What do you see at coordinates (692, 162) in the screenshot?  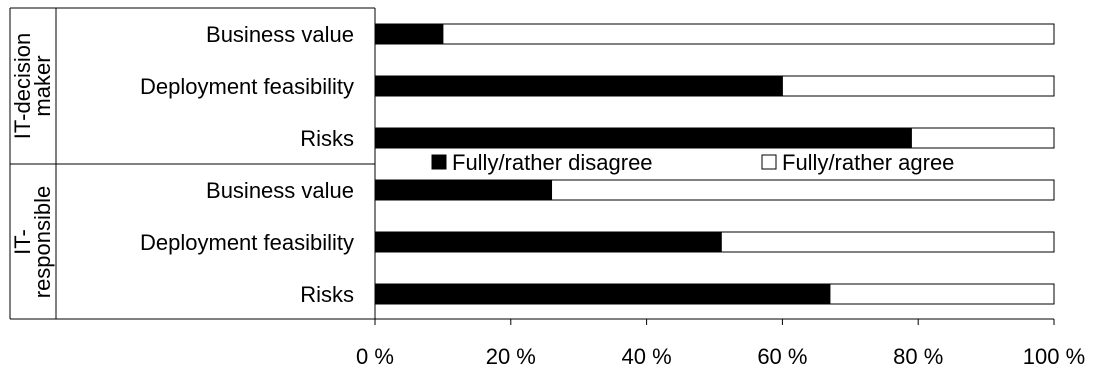 I see `legend: Fully/rather disagree Fully/rather agree` at bounding box center [692, 162].